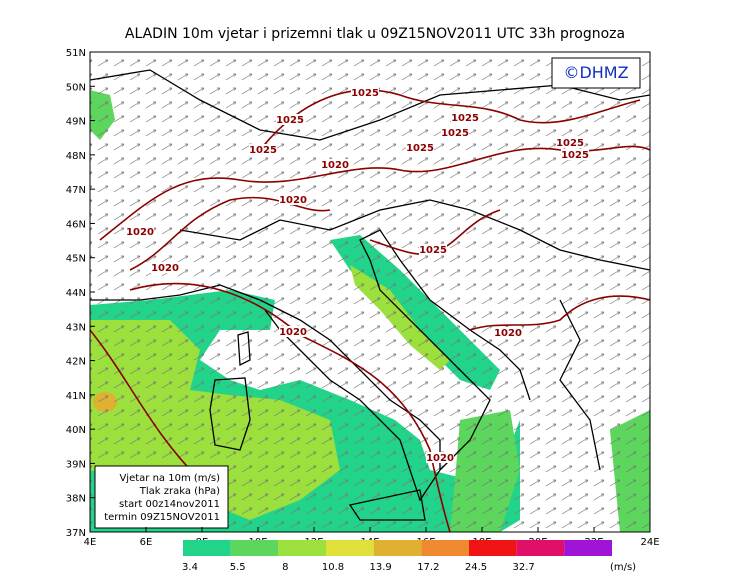 This screenshot has width=740, height=582. Describe the element at coordinates (76, 362) in the screenshot. I see `lat-label: 42N` at that location.